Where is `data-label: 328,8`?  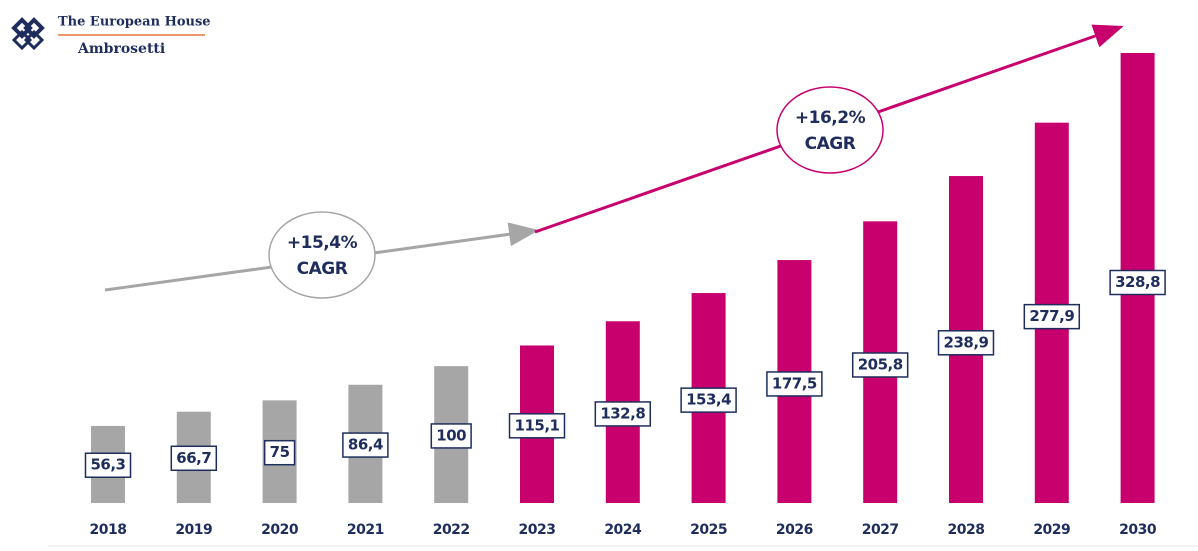
data-label: 328,8 is located at coordinates (1137, 282).